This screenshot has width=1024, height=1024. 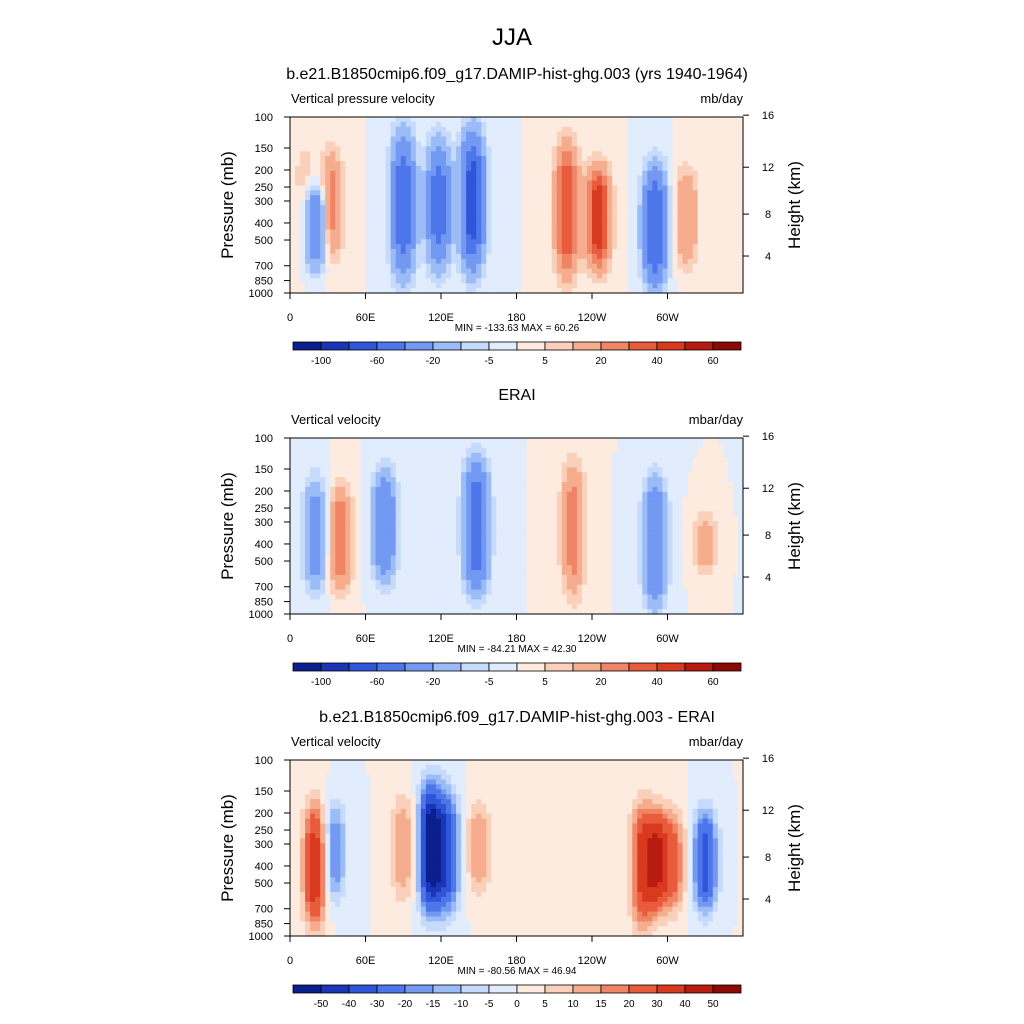 I want to click on right-tick-label: 8, so click(x=768, y=215).